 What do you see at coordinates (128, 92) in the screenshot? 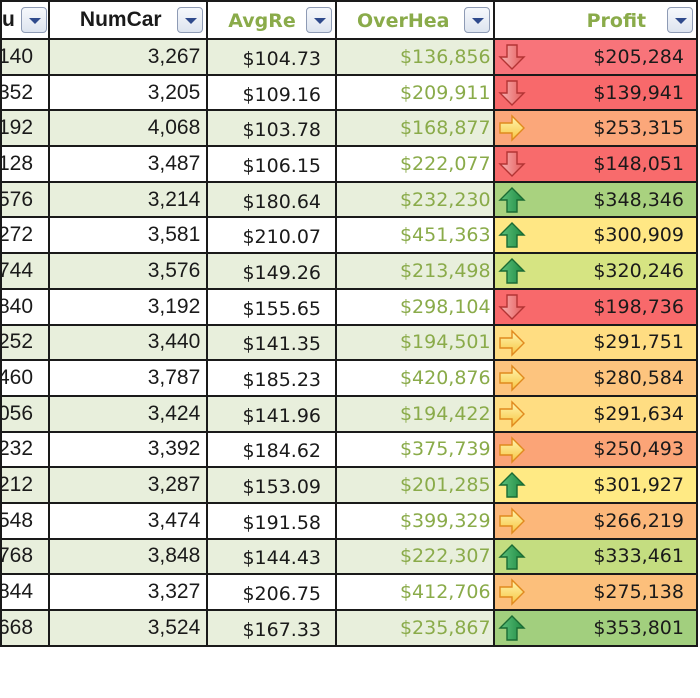
I see `cell-num-cars: 3,205` at bounding box center [128, 92].